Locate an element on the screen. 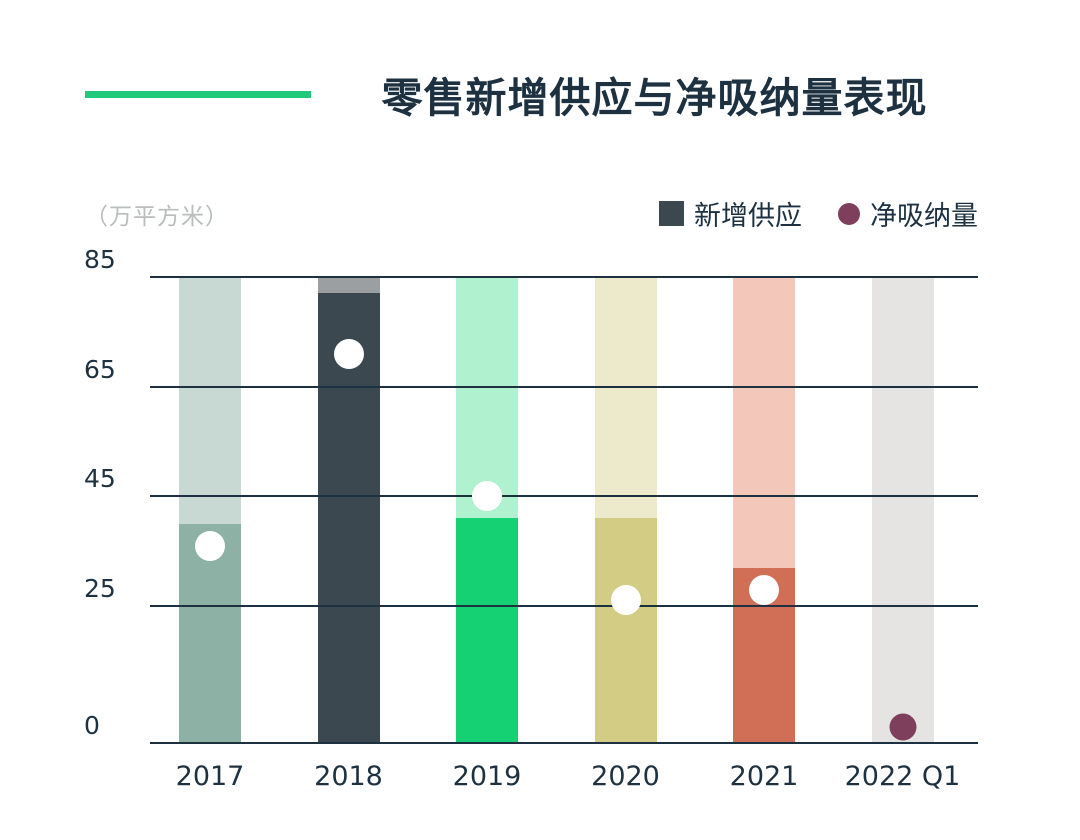 The width and height of the screenshot is (1080, 840). net-absorption-swatch-icon is located at coordinates (849, 213).